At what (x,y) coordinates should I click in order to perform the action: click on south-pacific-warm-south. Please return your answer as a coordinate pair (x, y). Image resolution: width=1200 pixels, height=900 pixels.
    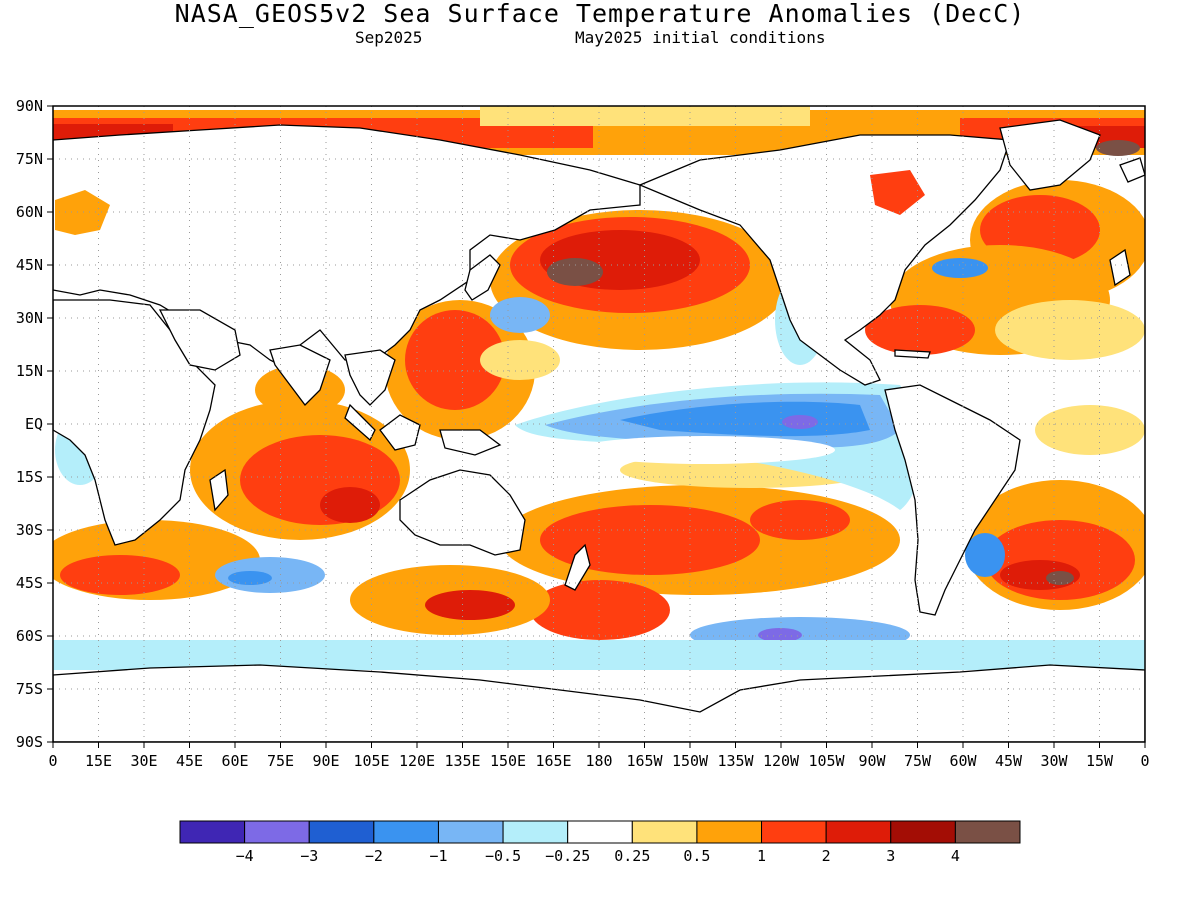
    Looking at the image, I should click on (600, 610).